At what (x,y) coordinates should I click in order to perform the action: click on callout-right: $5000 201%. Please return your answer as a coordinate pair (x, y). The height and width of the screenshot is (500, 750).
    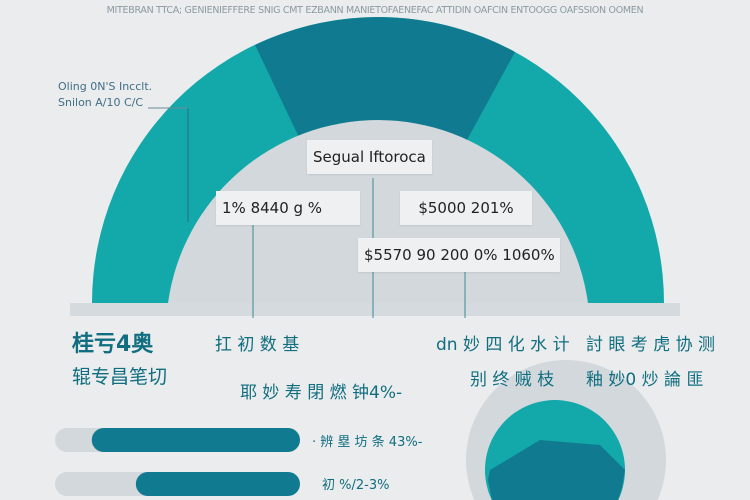
    Looking at the image, I should click on (466, 208).